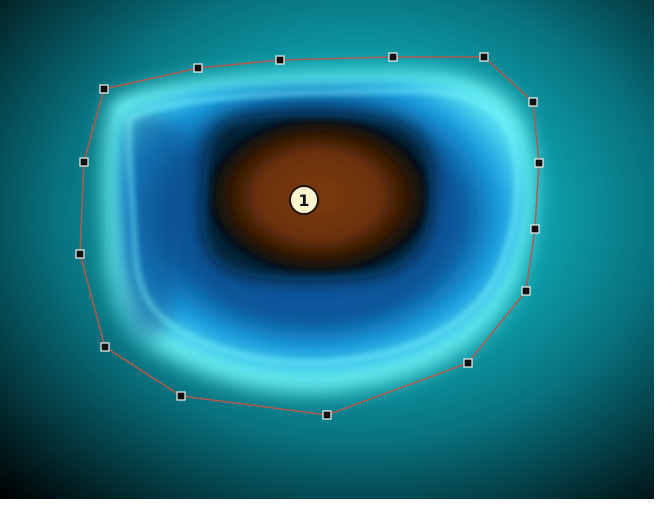 The image size is (662, 505). I want to click on region-number-badge, so click(304, 200).